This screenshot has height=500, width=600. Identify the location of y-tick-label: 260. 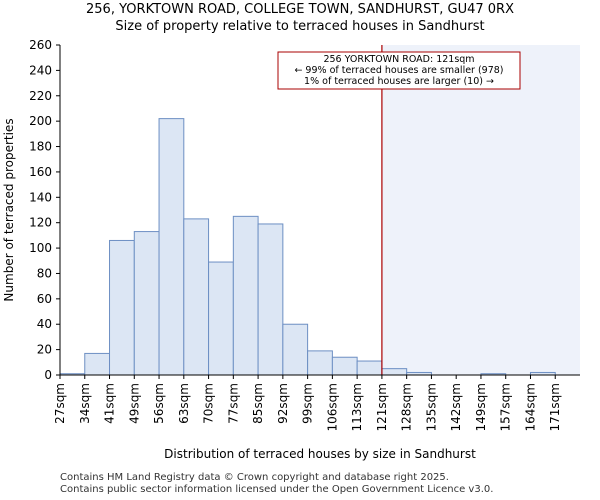
(40, 45).